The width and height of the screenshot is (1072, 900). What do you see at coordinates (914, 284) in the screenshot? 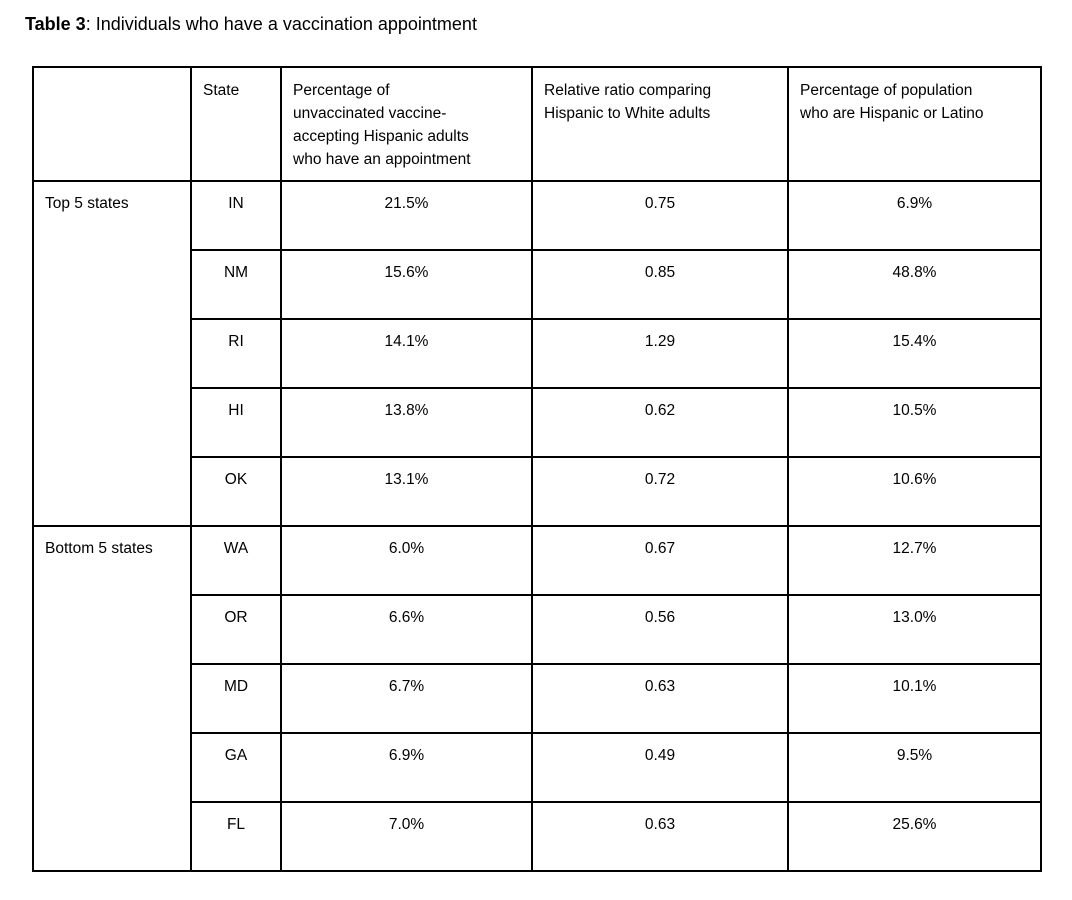
I see `cell-pct-population: 48.8%` at bounding box center [914, 284].